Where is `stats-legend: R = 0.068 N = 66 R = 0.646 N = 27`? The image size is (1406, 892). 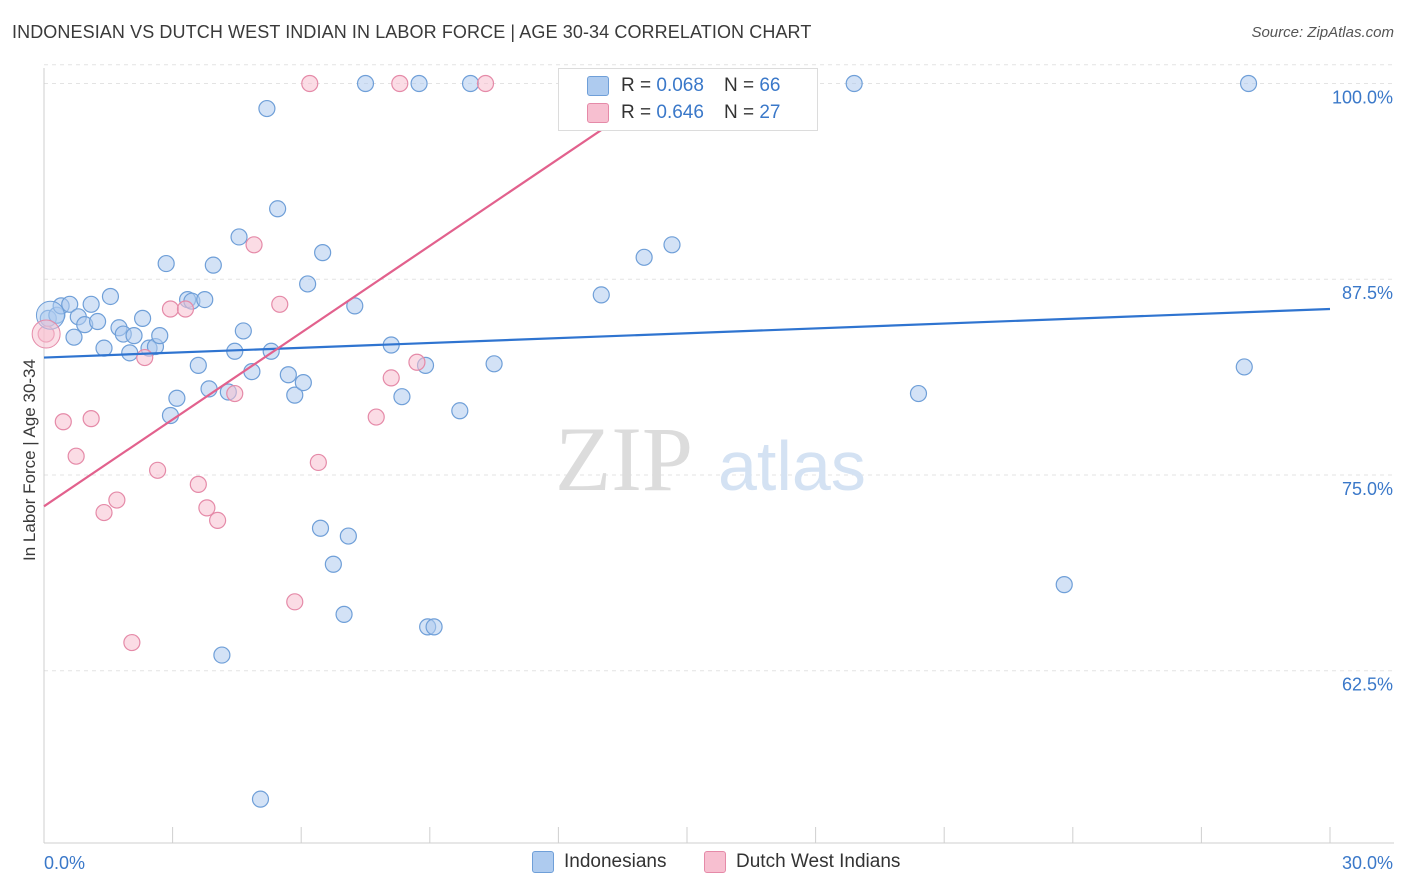 stats-legend: R = 0.068 N = 66 R = 0.646 N = 27 is located at coordinates (688, 99).